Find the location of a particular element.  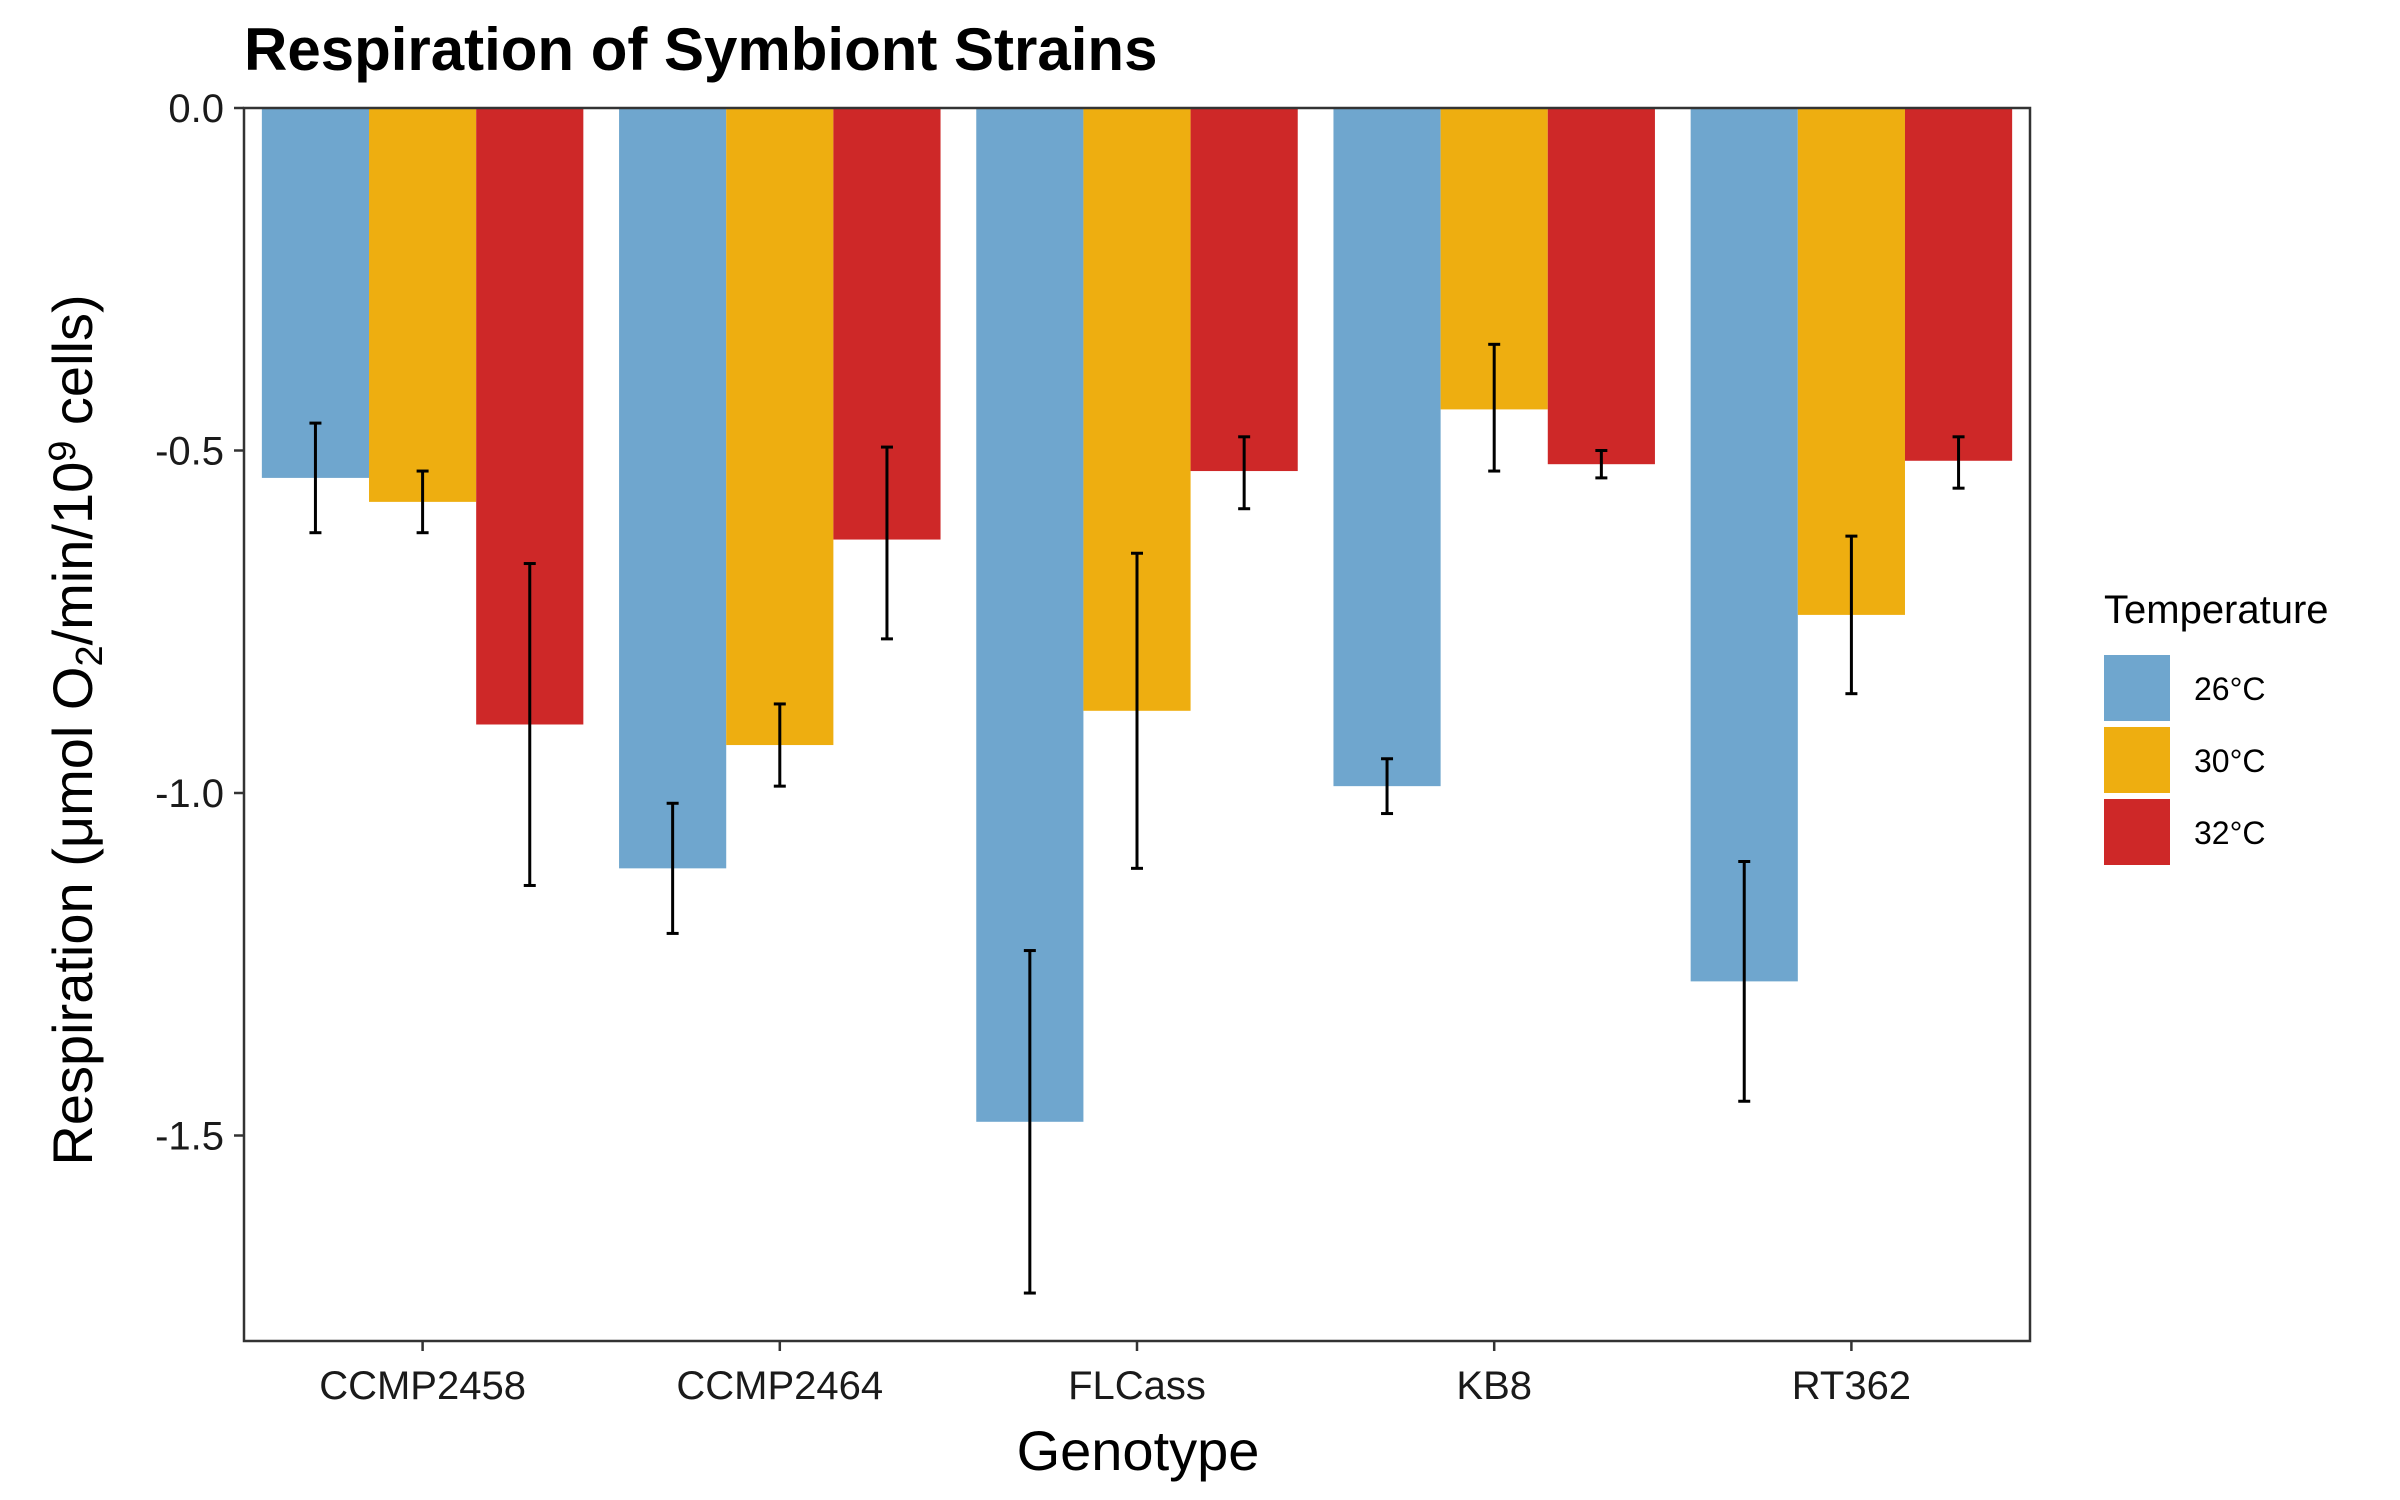

error-bar-ccmp2464-30-c is located at coordinates (779, 745).